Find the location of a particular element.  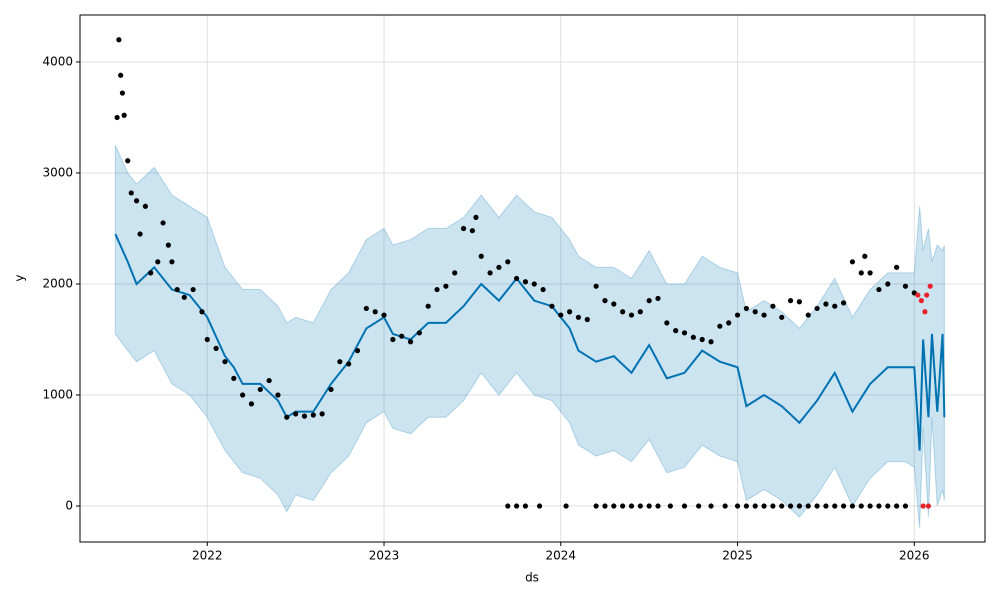

y-tick-label: 1000 is located at coordinates (57, 395).